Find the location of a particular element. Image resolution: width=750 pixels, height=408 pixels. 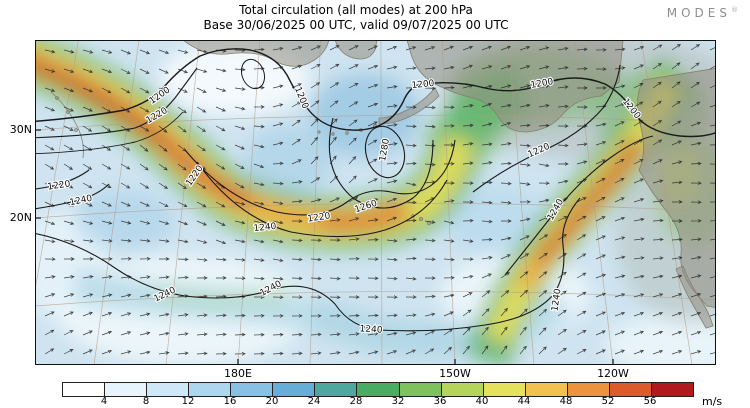

chart-title: Total circulation (all modes) at 200 hPa is located at coordinates (356, 10).